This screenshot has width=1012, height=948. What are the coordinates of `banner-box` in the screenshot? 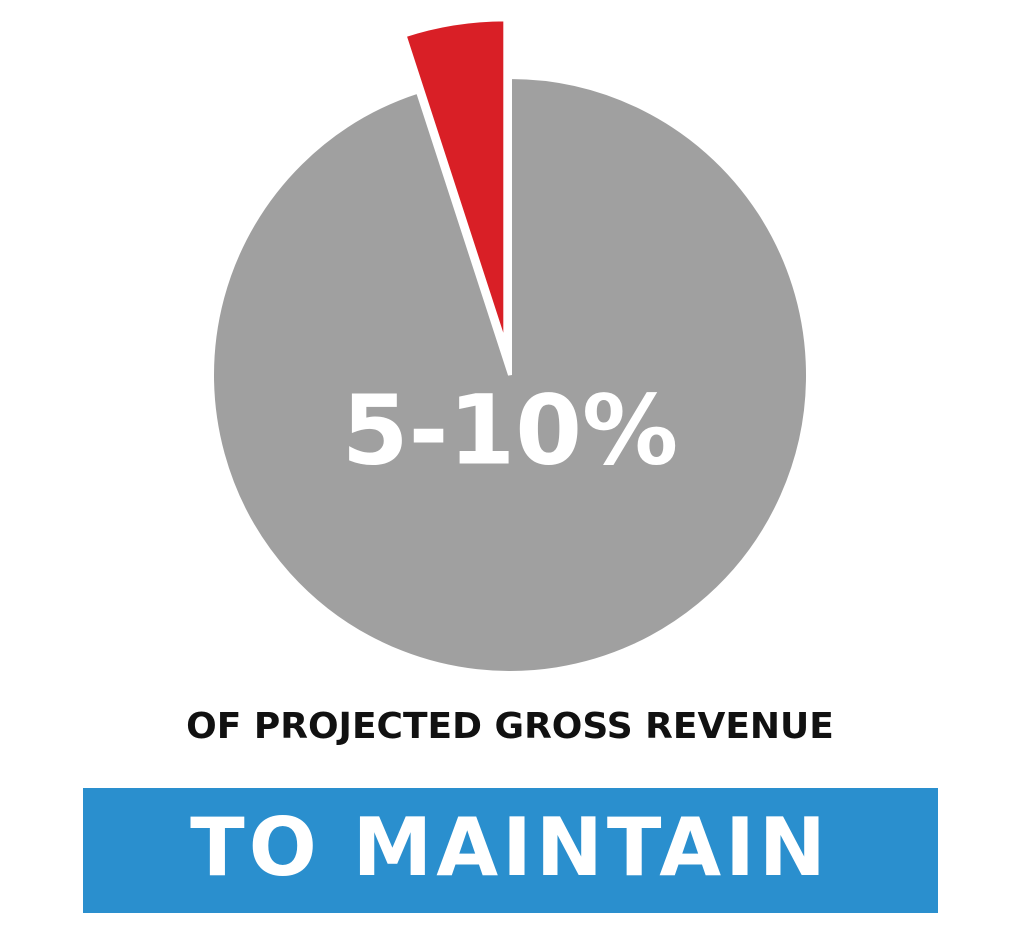 It's located at (510, 850).